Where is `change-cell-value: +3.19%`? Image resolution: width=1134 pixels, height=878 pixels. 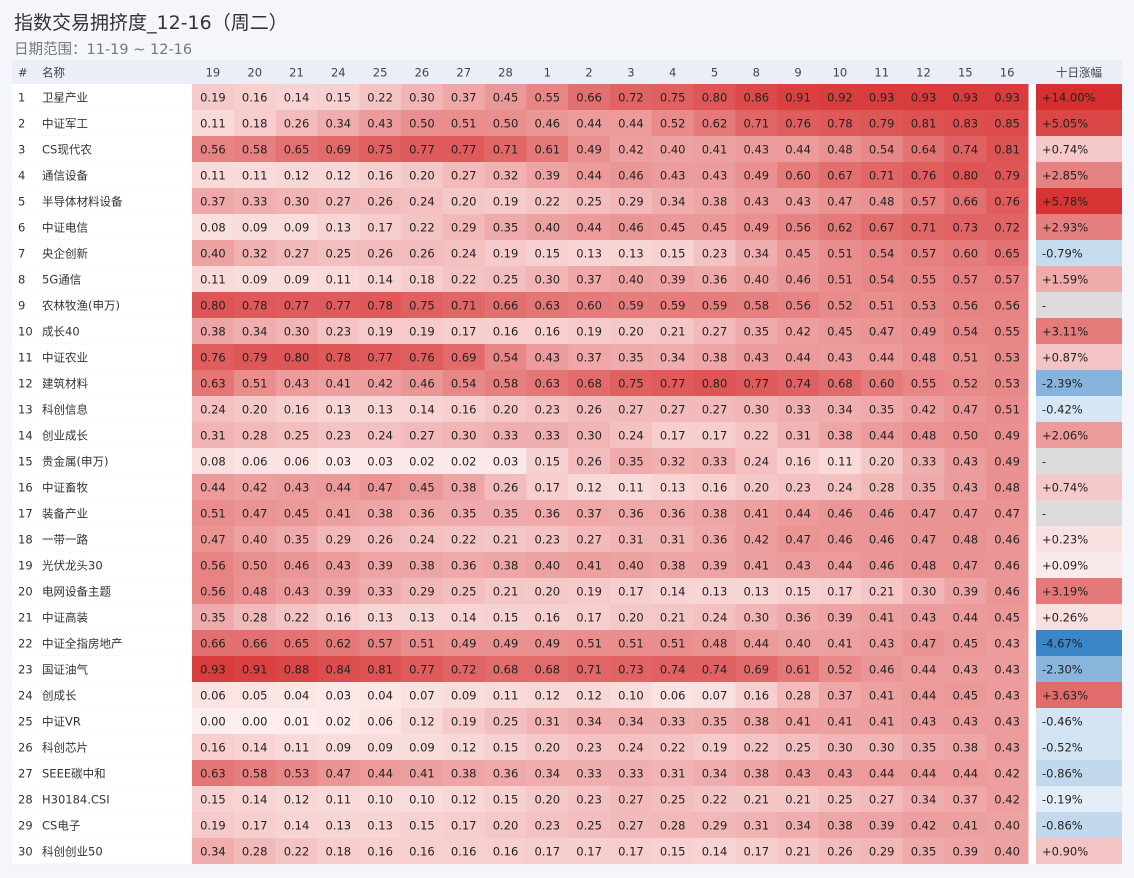 change-cell-value: +3.19% is located at coordinates (1065, 592).